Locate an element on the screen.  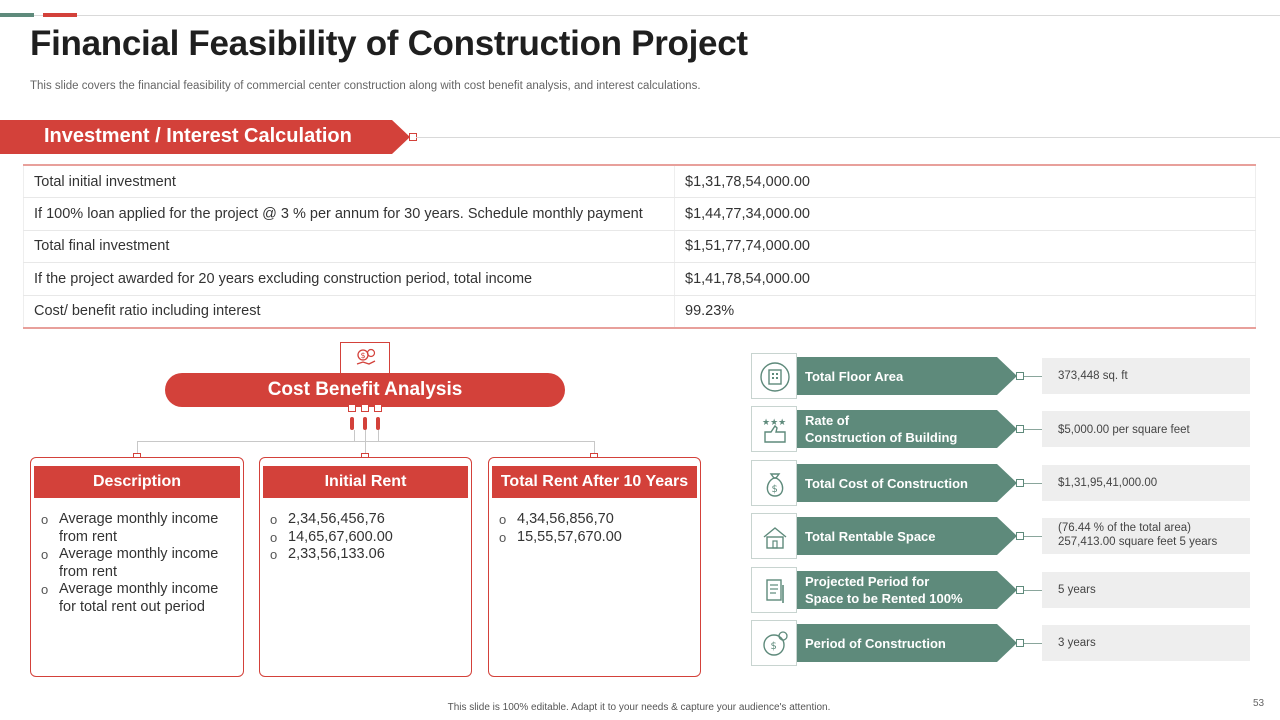
cost-benefit-title: Cost Benefit Analysis is located at coordinates (365, 389).